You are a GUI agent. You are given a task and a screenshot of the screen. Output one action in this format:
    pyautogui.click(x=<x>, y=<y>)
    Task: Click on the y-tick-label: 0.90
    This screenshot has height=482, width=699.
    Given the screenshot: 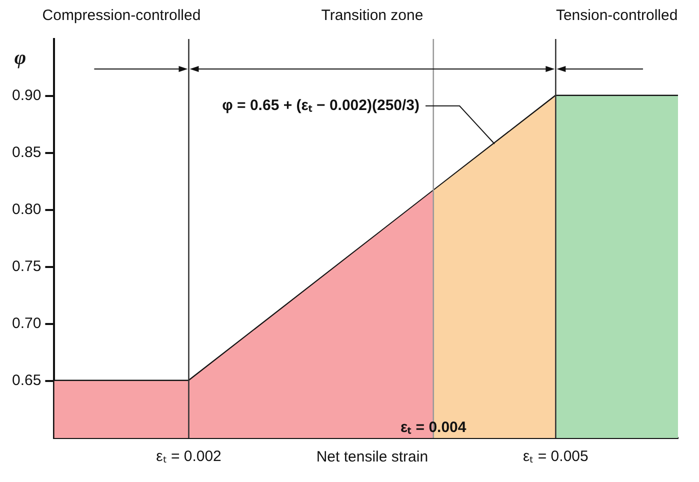 What is the action you would take?
    pyautogui.click(x=27, y=95)
    